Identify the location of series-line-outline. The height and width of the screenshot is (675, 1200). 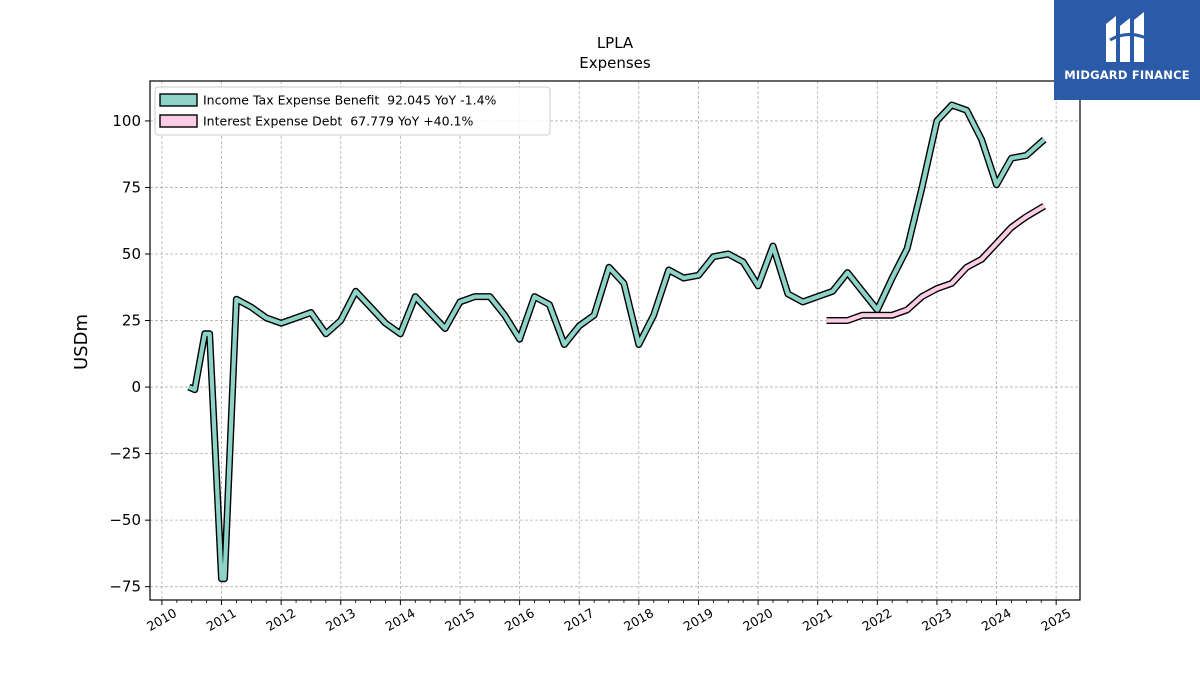
(936, 263).